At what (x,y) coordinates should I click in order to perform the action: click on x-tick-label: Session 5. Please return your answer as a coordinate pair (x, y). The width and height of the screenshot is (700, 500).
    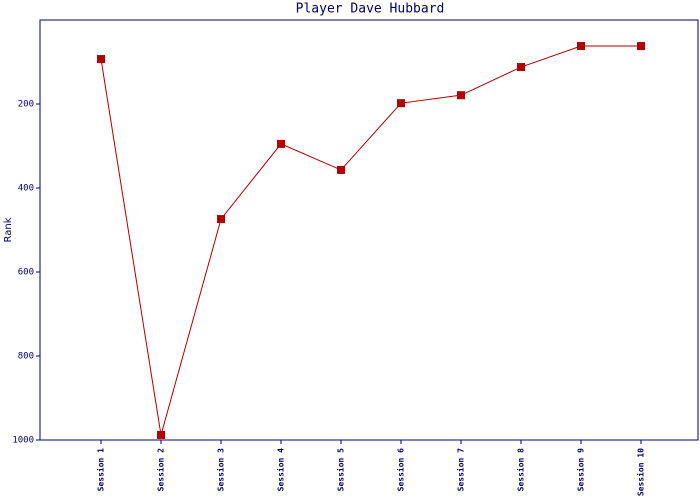
    Looking at the image, I should click on (341, 470).